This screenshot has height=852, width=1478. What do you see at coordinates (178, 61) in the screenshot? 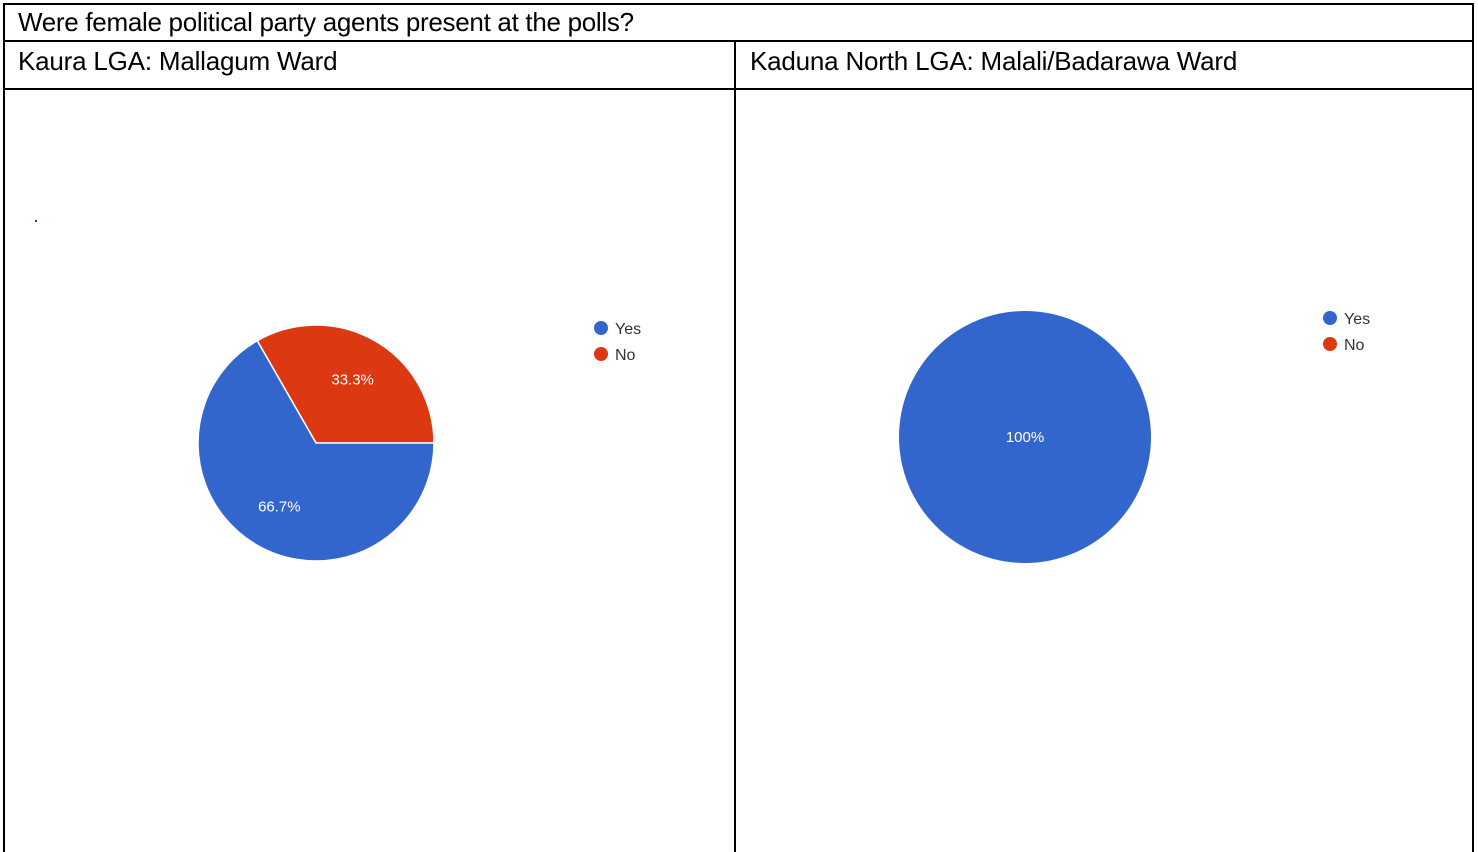
I see `column-heading-kaura: Kaura LGA: Mallagum Ward` at bounding box center [178, 61].